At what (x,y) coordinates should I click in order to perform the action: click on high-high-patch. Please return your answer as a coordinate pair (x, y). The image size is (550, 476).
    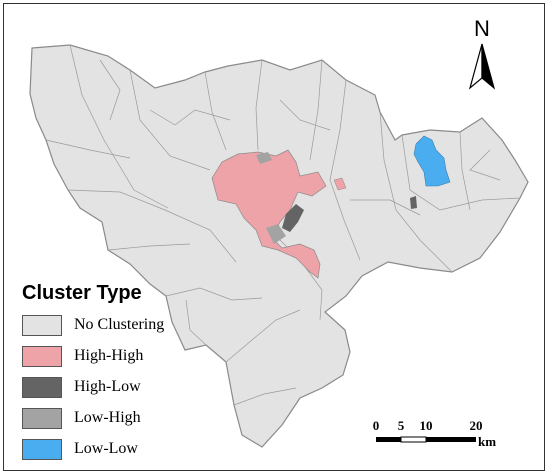
    Looking at the image, I should click on (340, 184).